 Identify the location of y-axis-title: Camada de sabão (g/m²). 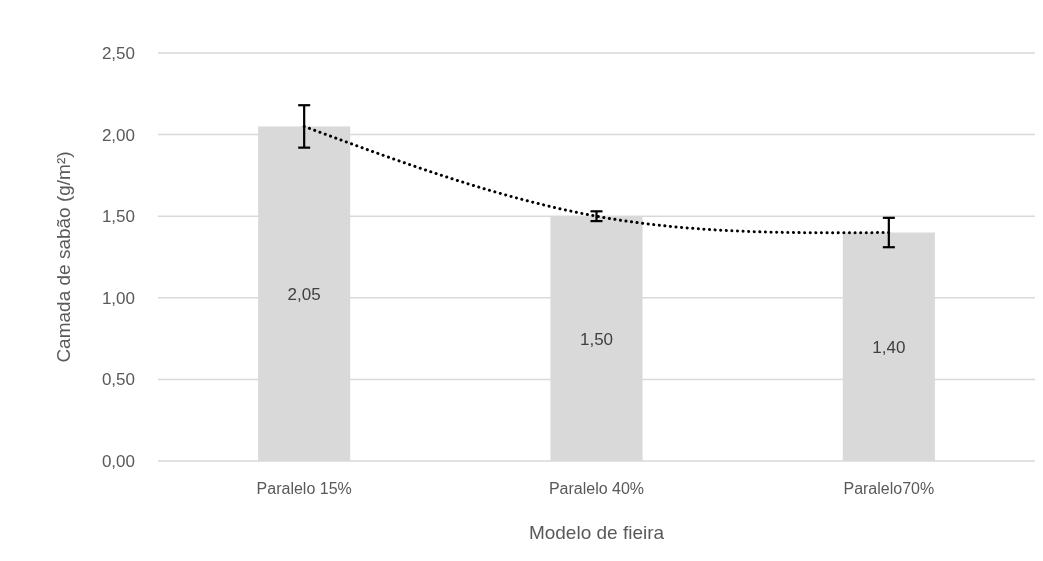
(63, 257).